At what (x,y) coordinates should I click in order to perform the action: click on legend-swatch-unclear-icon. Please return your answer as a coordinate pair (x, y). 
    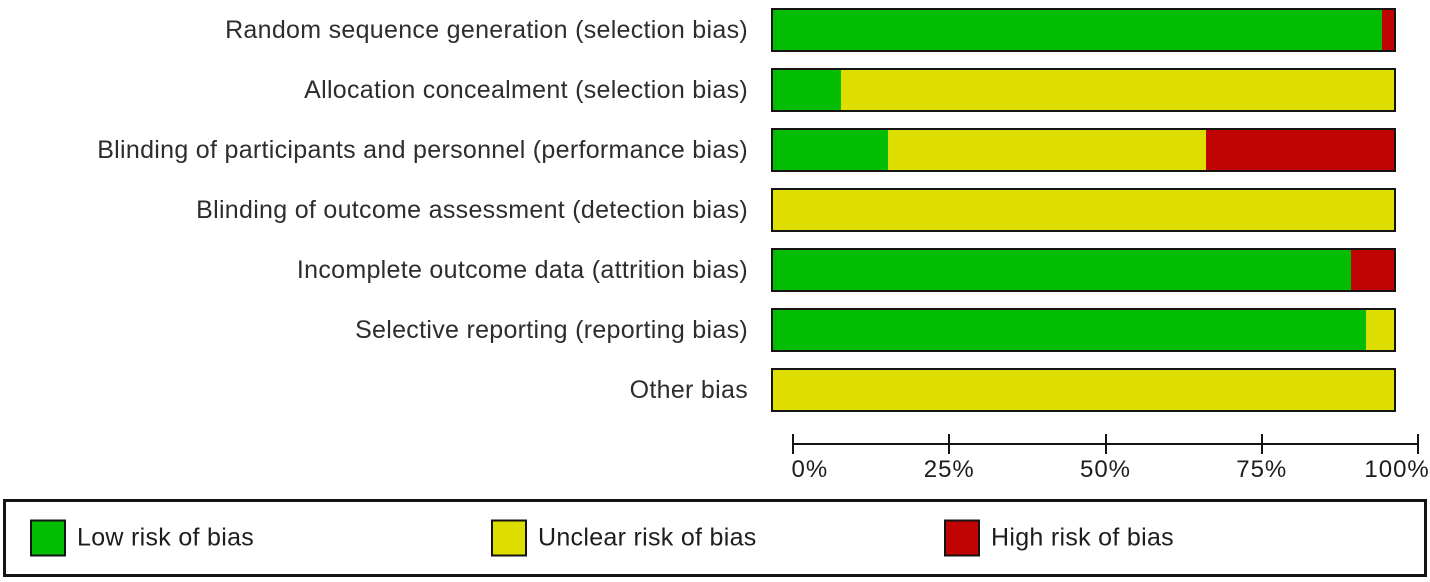
    Looking at the image, I should click on (509, 538).